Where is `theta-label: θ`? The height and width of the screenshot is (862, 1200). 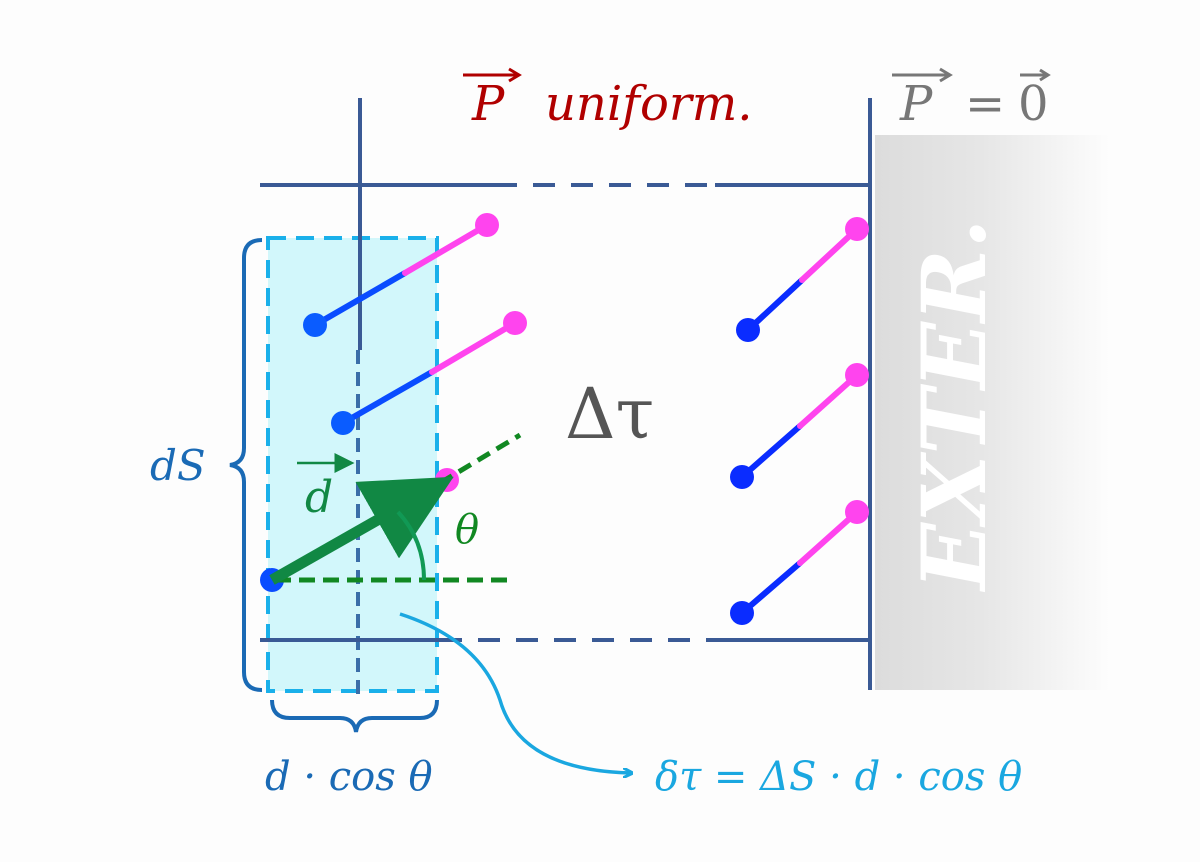
theta-label: θ is located at coordinates (467, 530).